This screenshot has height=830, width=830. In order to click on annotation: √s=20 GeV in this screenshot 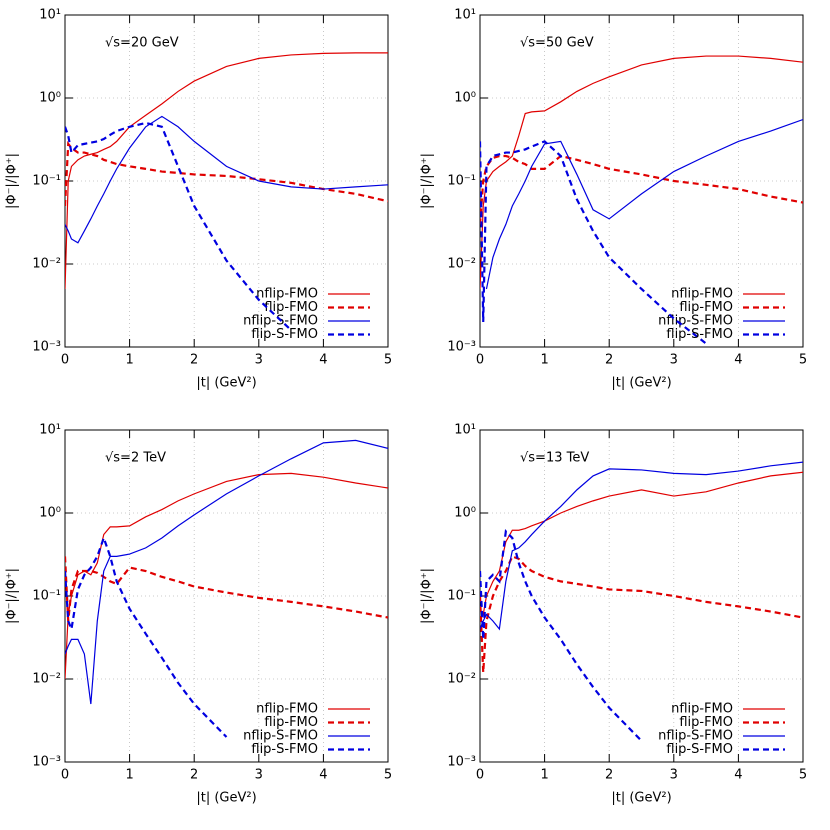, I will do `click(142, 43)`.